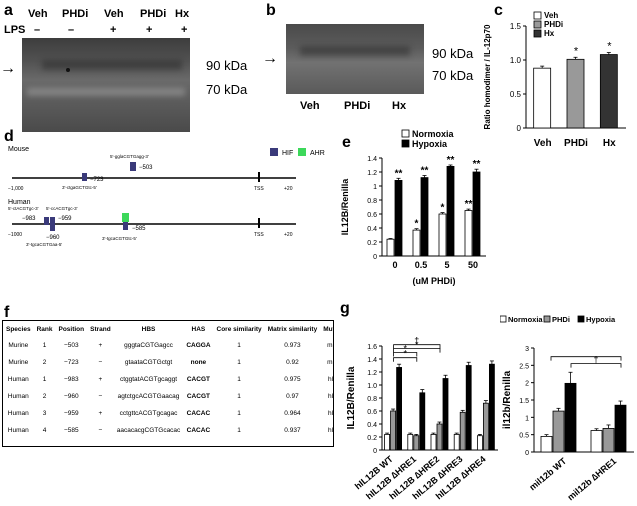 This screenshot has width=637, height=506. What do you see at coordinates (516, 94) in the screenshot?
I see `y-tick-label: 0.5` at bounding box center [516, 94].